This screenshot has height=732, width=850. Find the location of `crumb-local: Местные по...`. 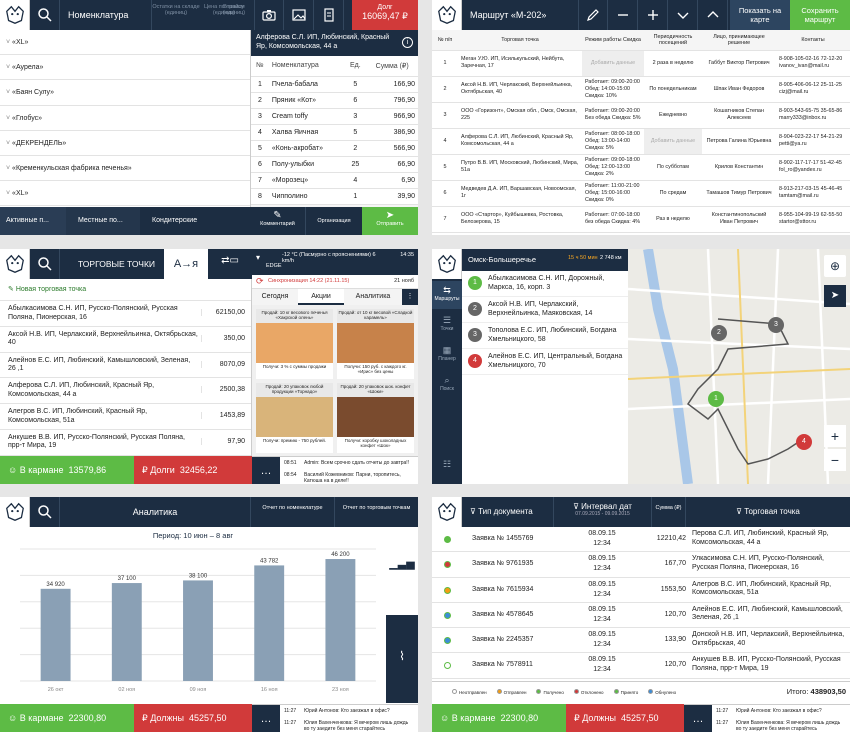

crumb-local: Местные по... is located at coordinates (103, 221).